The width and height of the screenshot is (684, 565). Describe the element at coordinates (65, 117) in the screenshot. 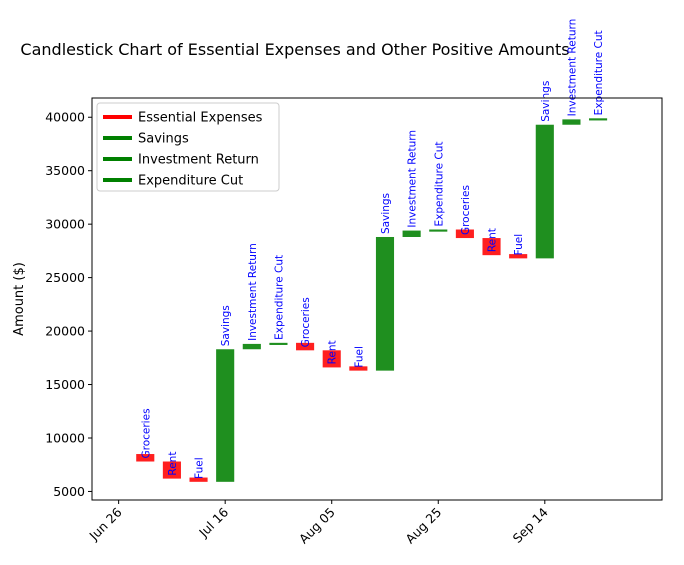

I see `y-tick-label: 40000` at that location.